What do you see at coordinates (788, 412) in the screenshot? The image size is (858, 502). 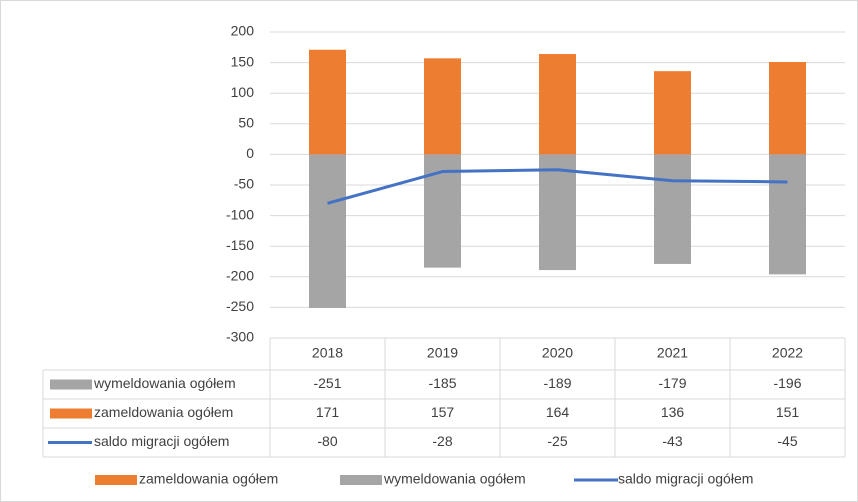 I see `data-label: 151` at bounding box center [788, 412].